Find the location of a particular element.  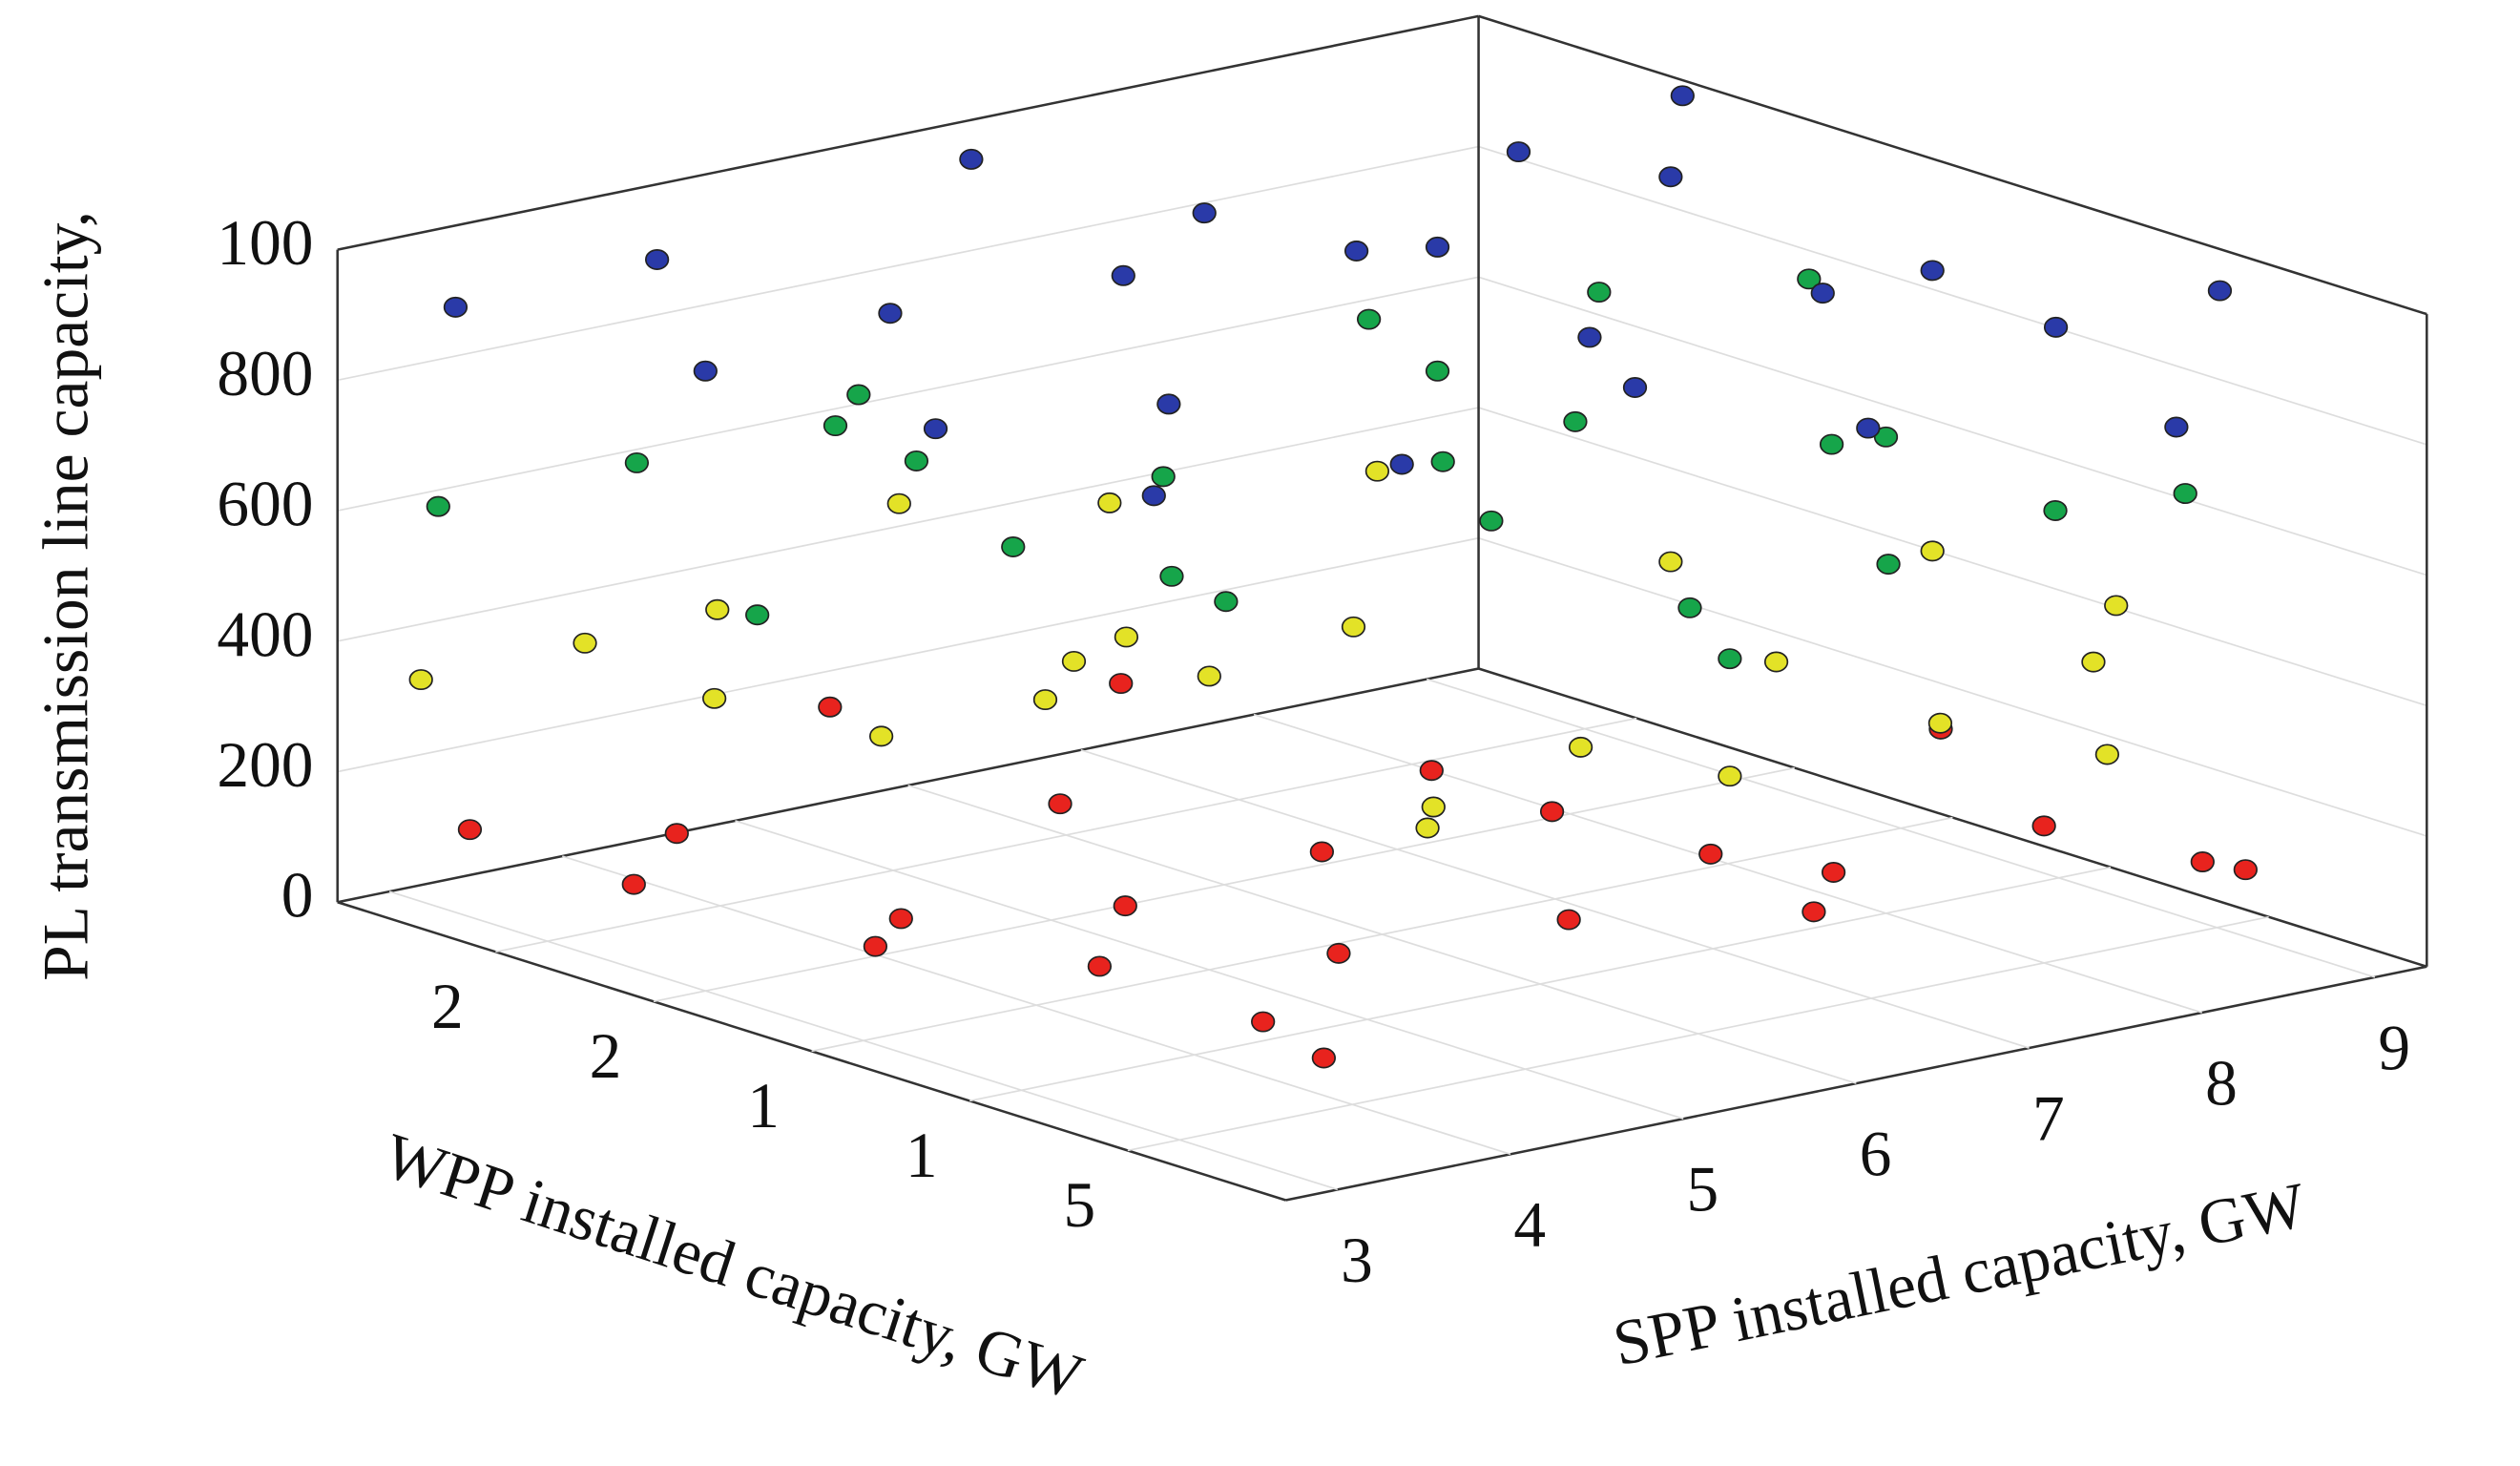

y-tick-label: 9 is located at coordinates (2394, 1047).